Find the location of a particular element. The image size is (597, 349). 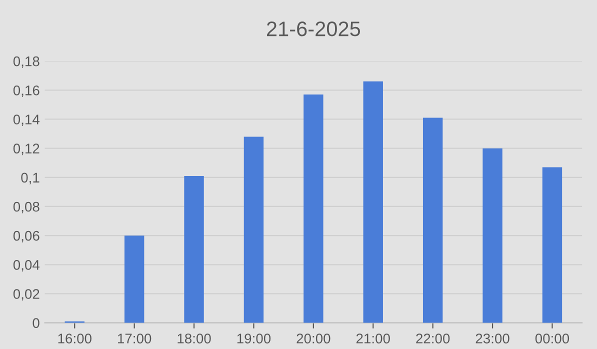

y-tick-label: 0,18 is located at coordinates (26, 62).